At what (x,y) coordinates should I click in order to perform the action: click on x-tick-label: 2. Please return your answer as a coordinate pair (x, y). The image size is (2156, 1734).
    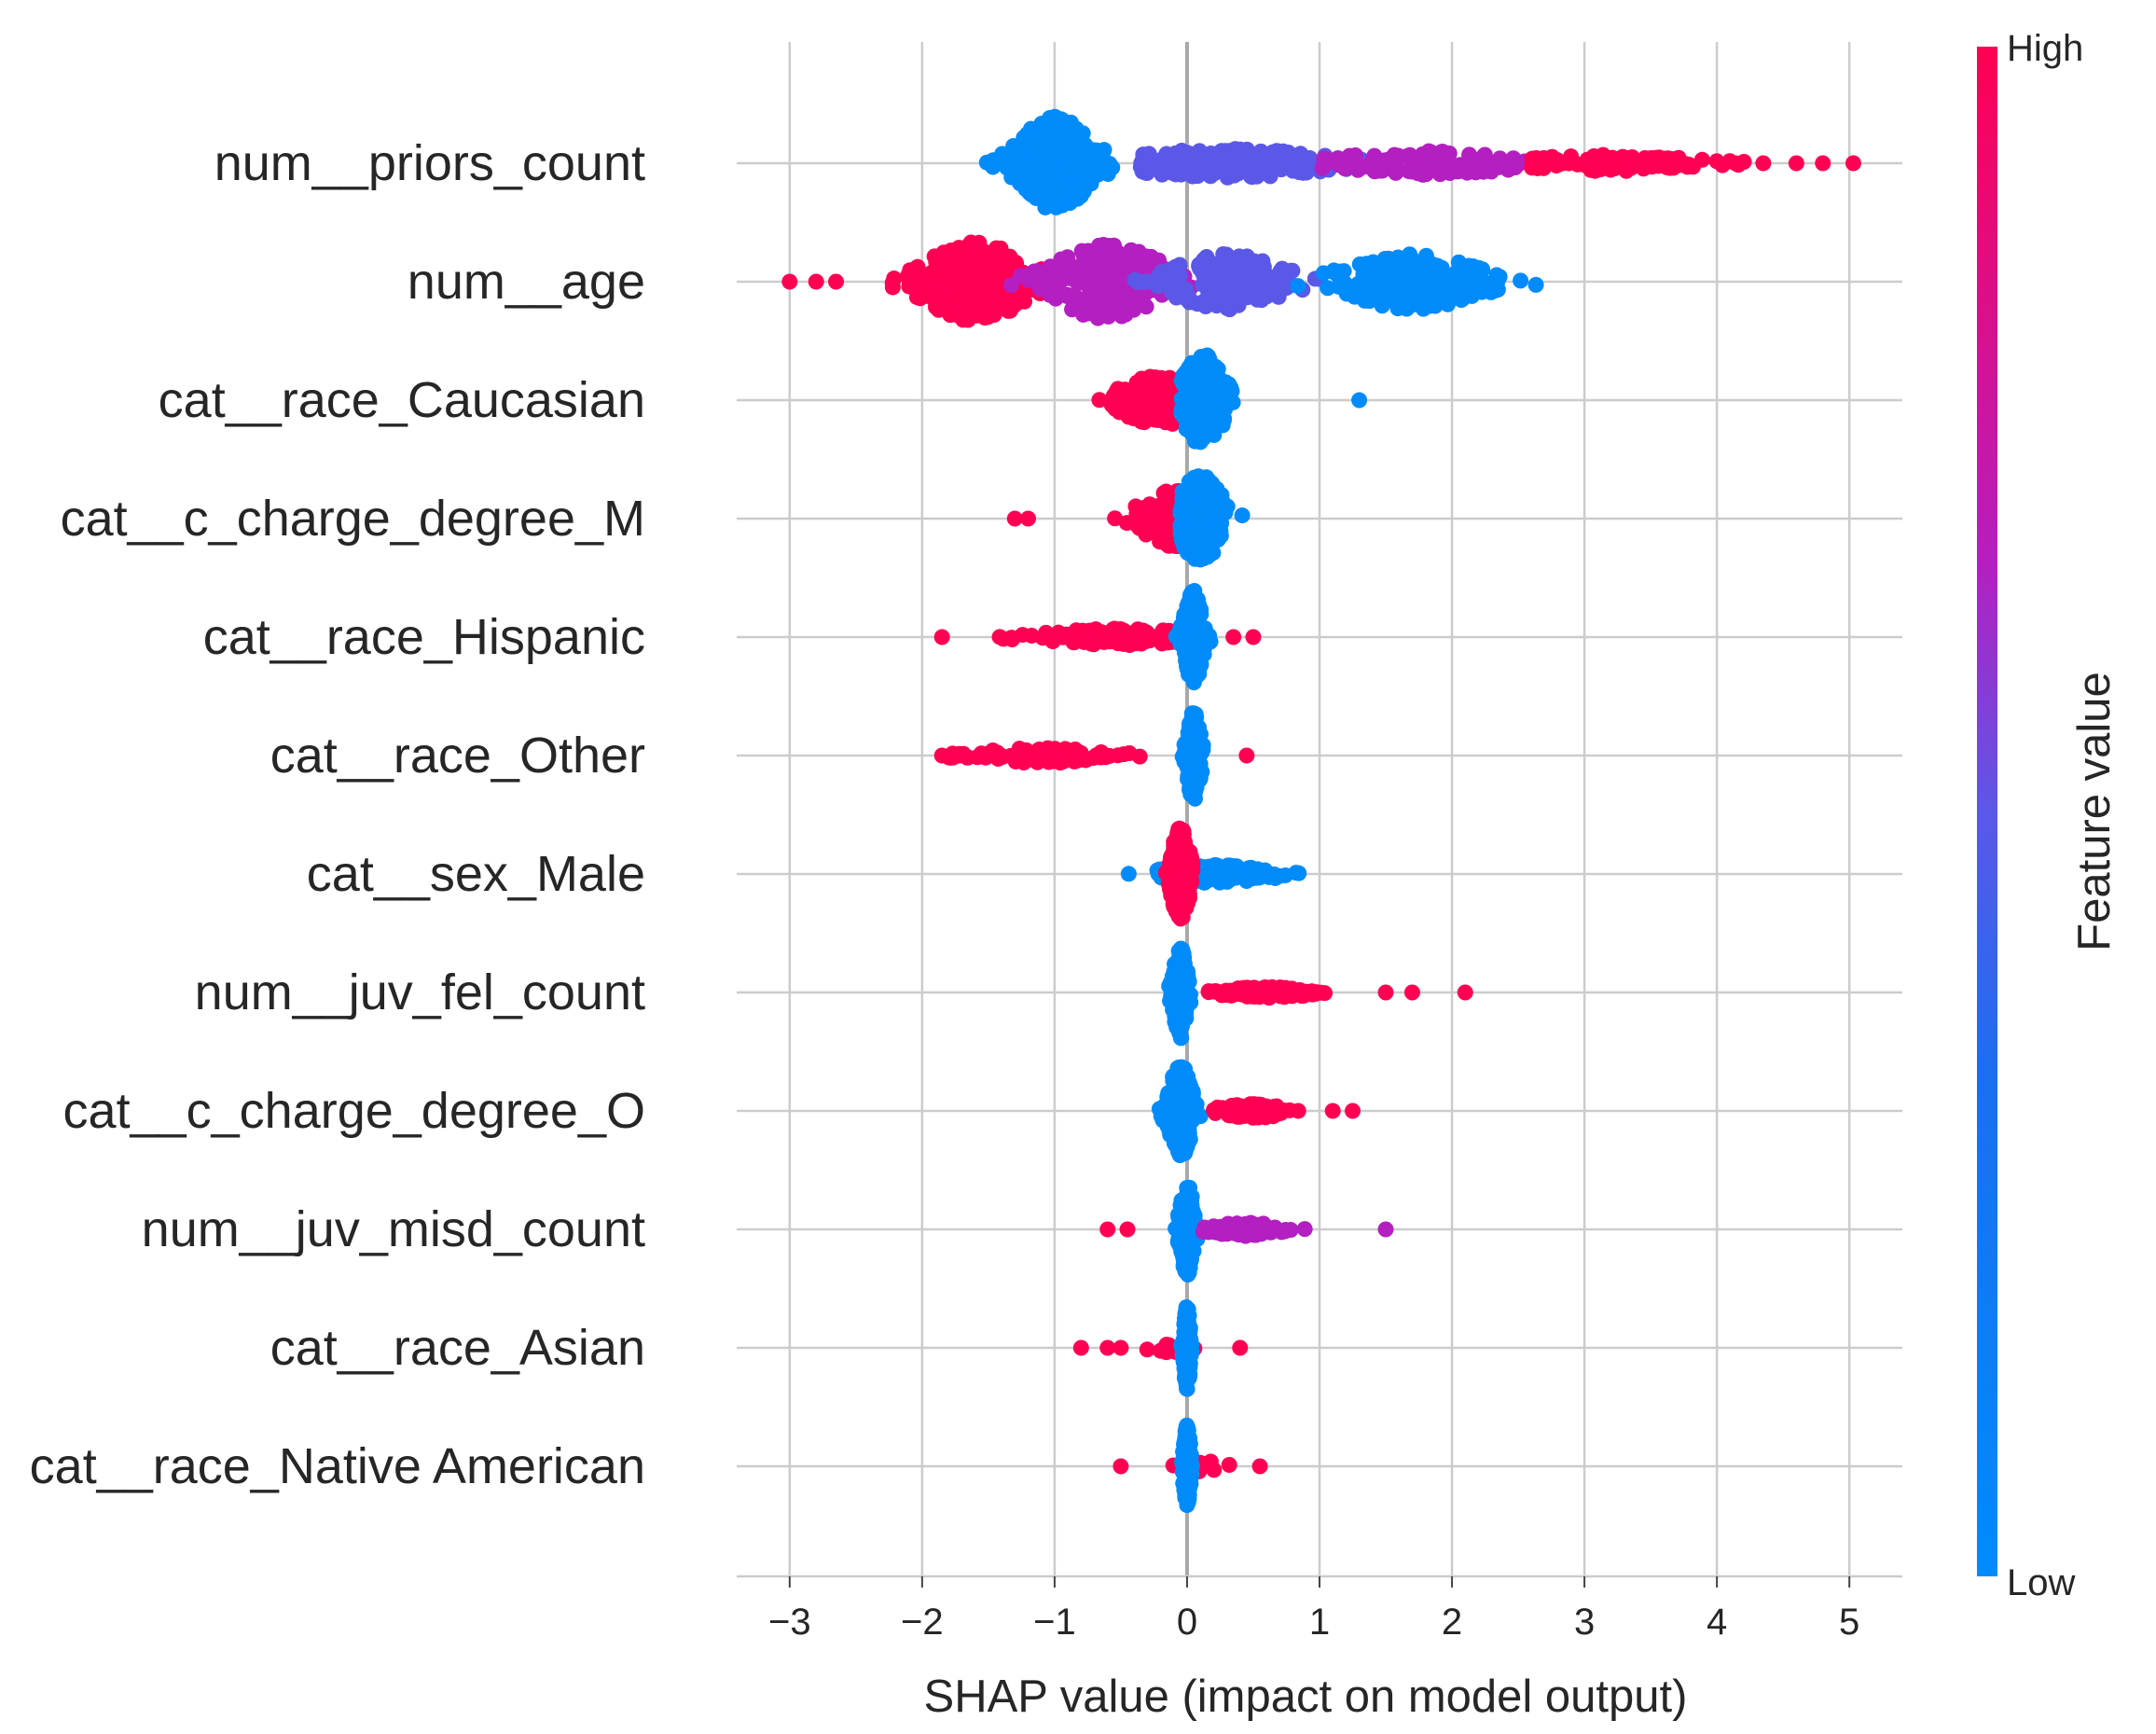
    Looking at the image, I should click on (1452, 1622).